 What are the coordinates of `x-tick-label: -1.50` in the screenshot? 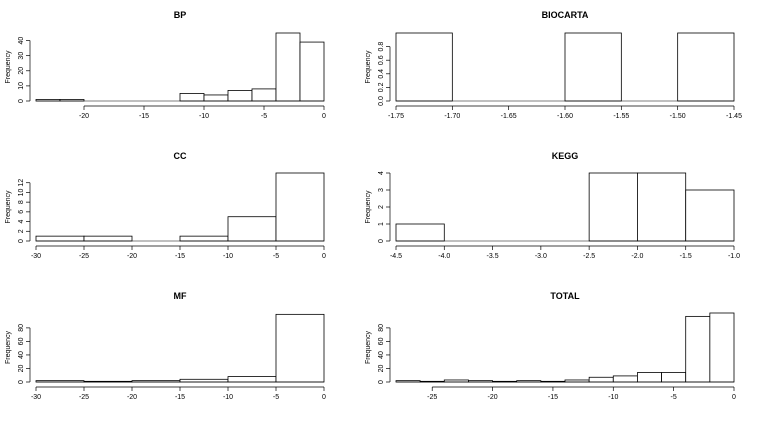 It's located at (678, 116).